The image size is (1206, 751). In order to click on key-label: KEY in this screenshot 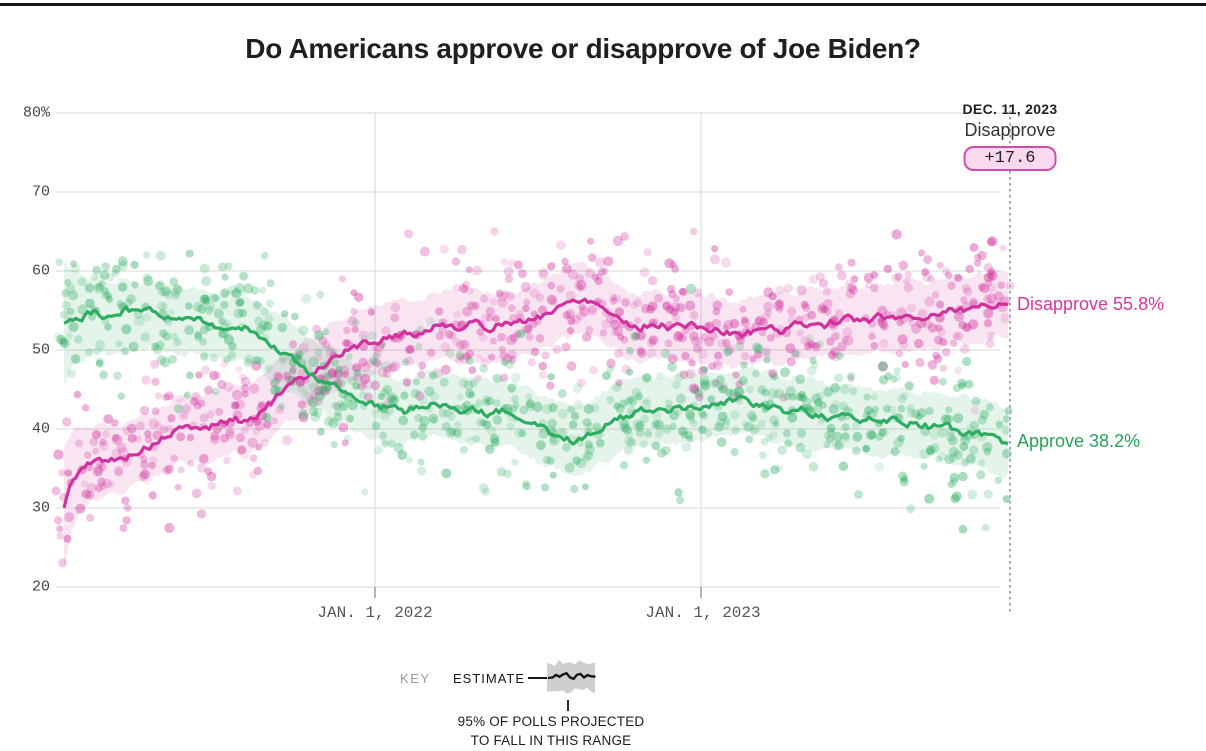, I will do `click(415, 678)`.